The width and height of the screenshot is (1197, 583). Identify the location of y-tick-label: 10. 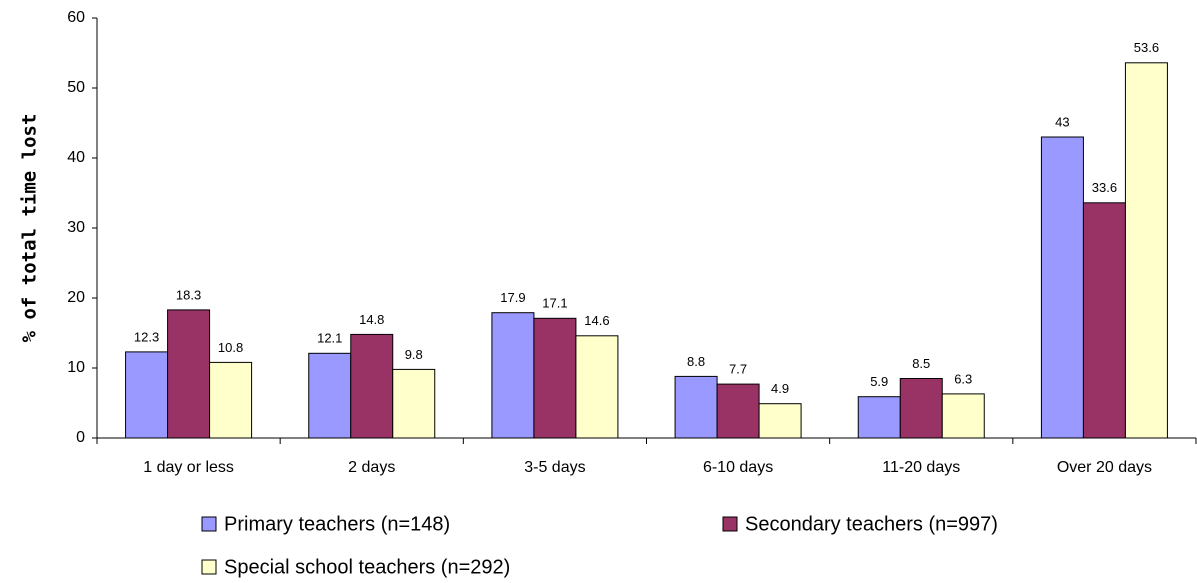
(76, 367).